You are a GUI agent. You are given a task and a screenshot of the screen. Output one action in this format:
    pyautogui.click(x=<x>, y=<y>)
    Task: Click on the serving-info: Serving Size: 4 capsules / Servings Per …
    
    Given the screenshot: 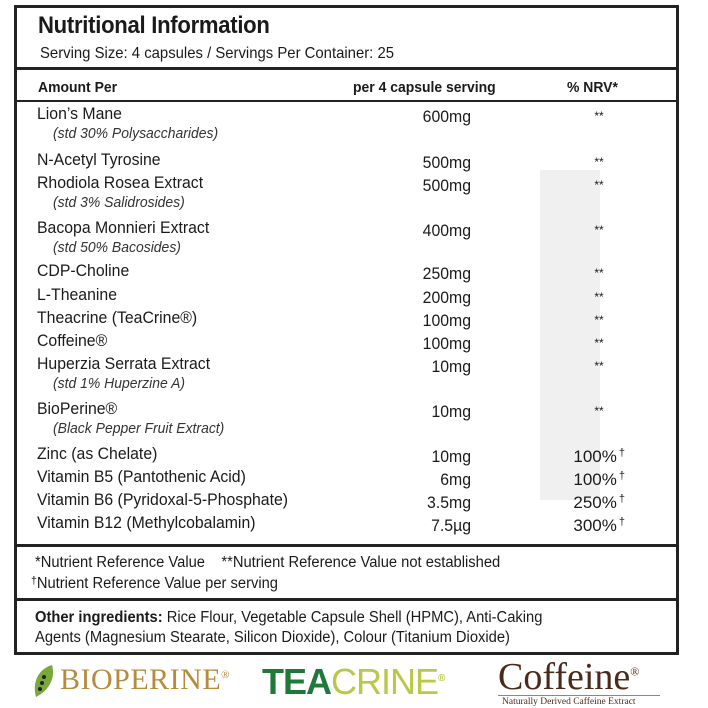 What is the action you would take?
    pyautogui.click(x=217, y=53)
    